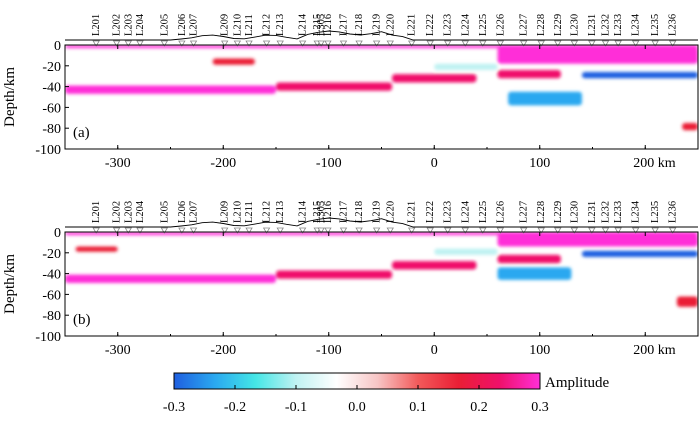 This screenshot has height=422, width=700. I want to click on station-label: L228, so click(541, 25).